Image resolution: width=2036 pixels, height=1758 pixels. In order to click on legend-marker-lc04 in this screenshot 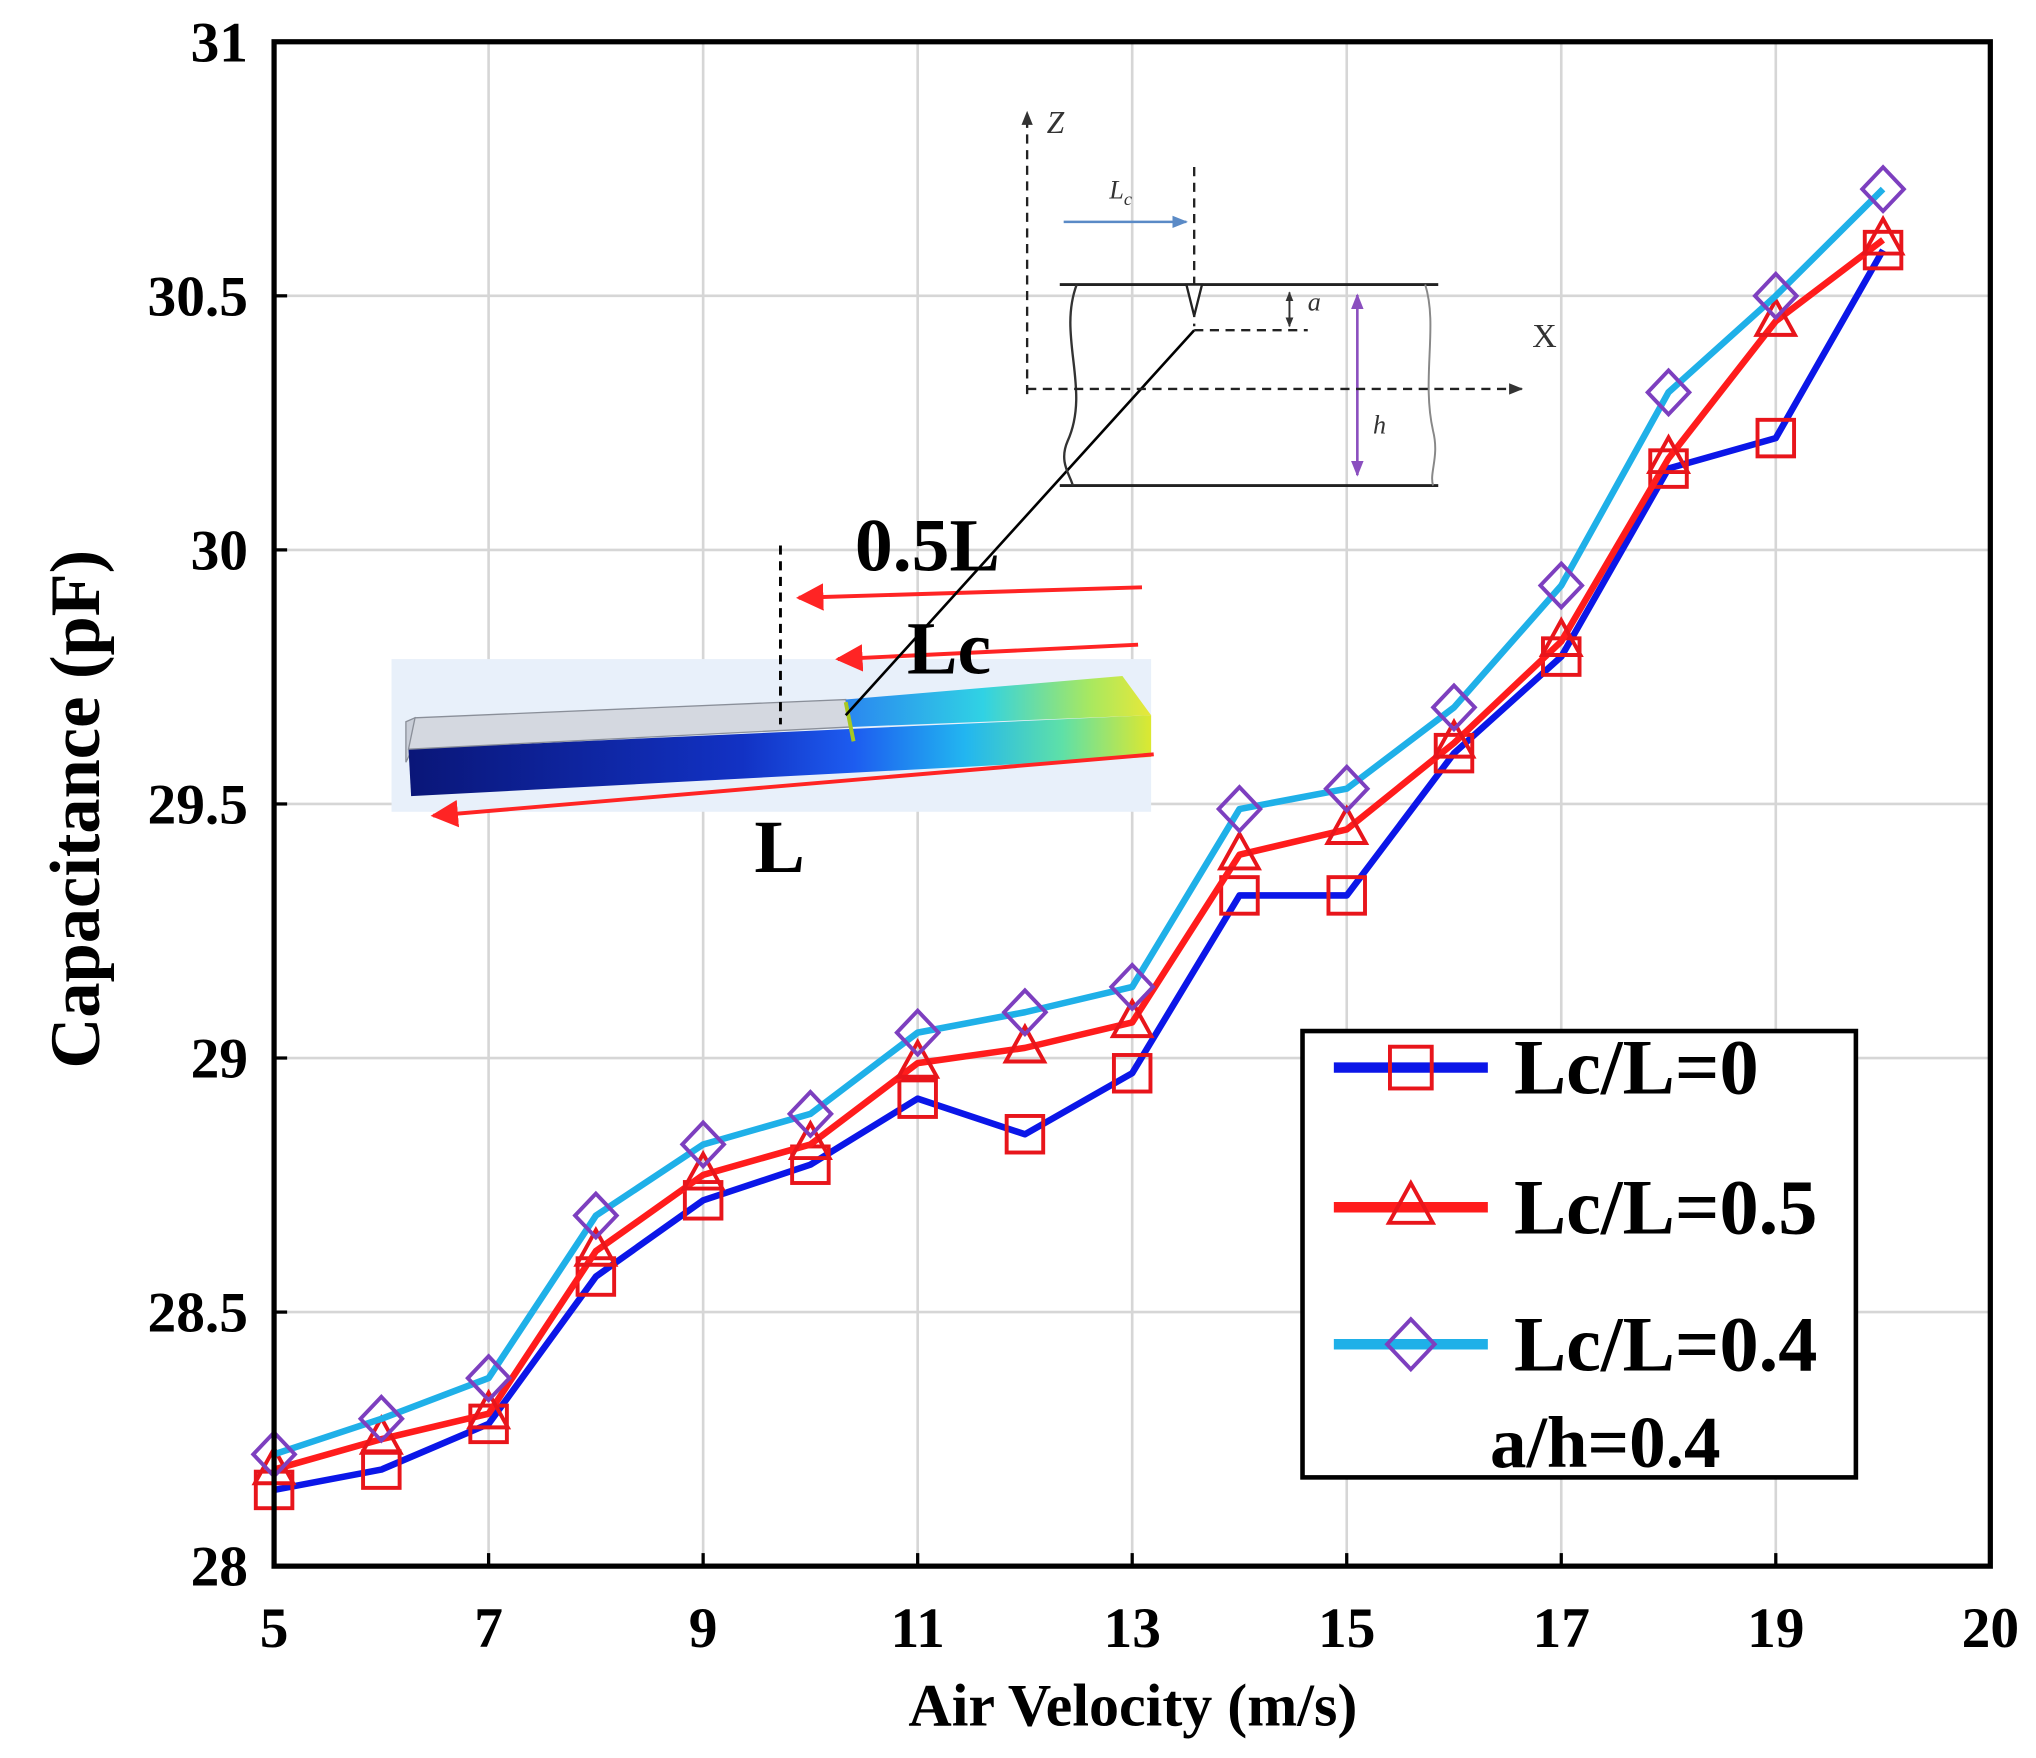, I will do `click(1411, 1344)`.